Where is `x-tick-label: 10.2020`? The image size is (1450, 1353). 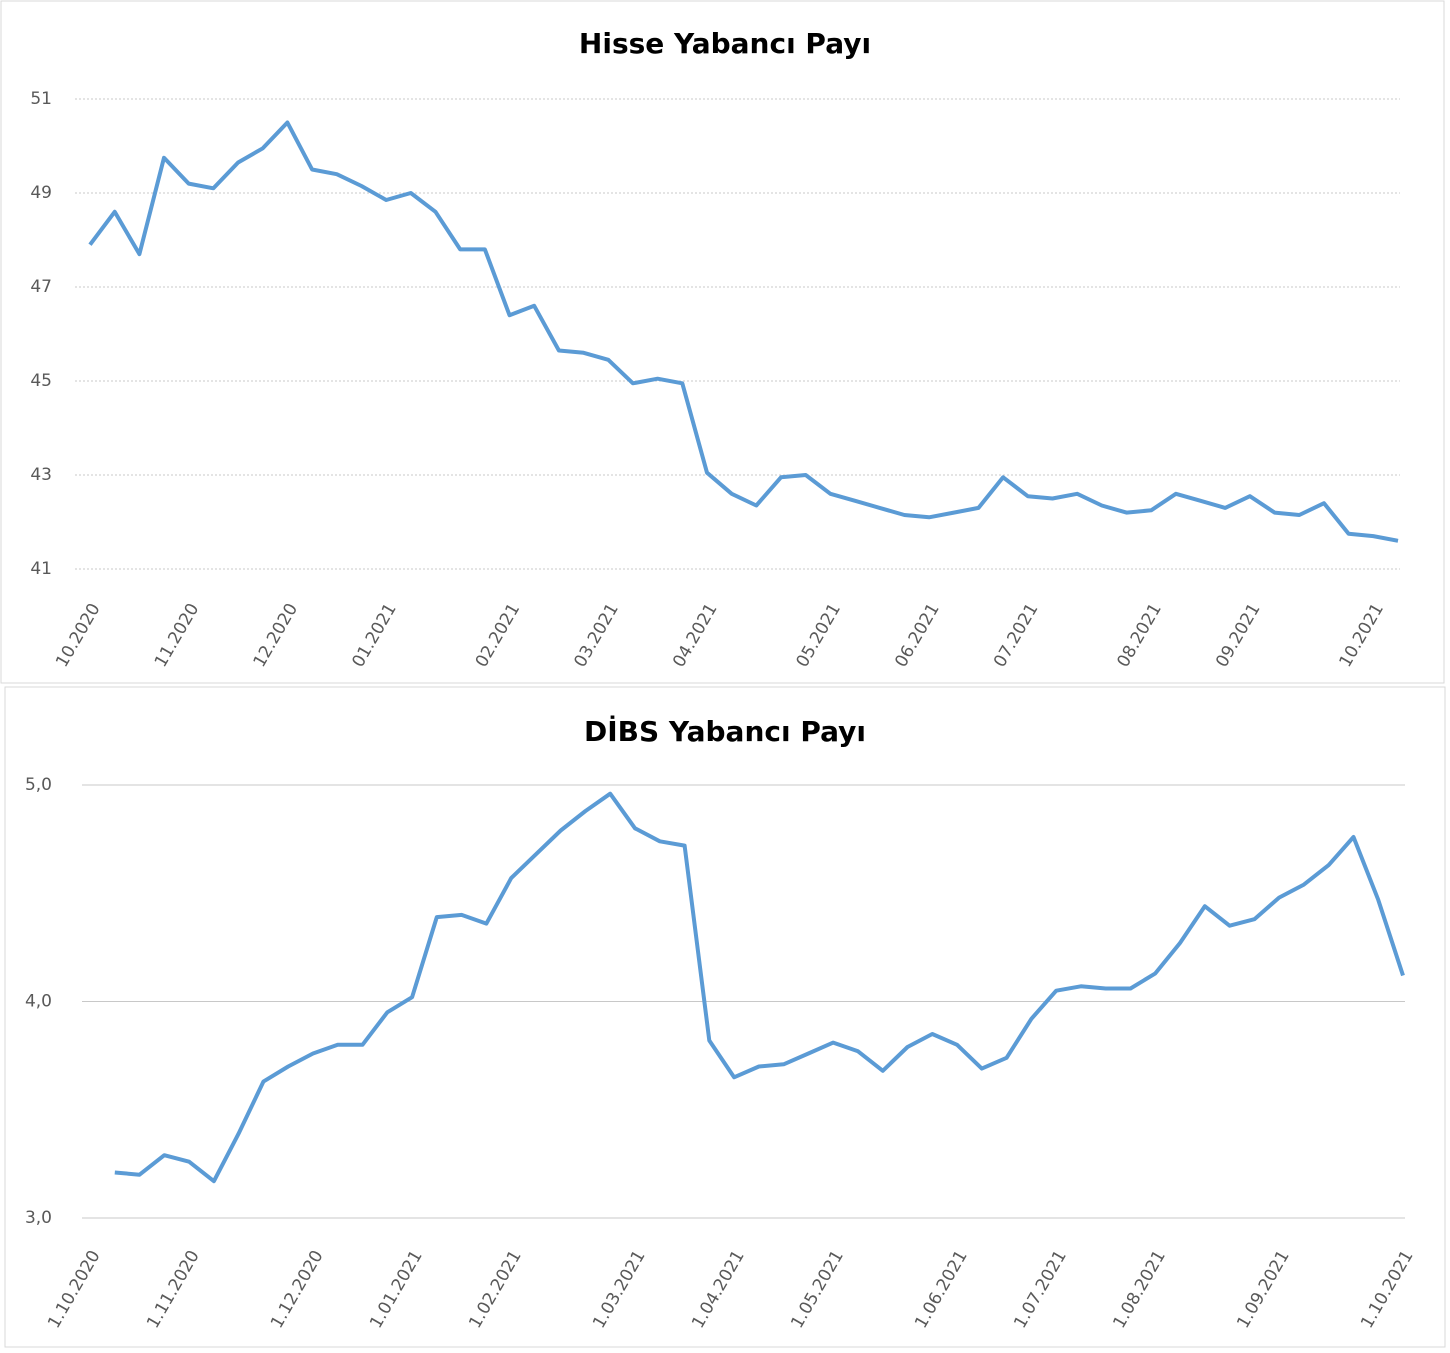 x-tick-label: 10.2020 is located at coordinates (78, 635).